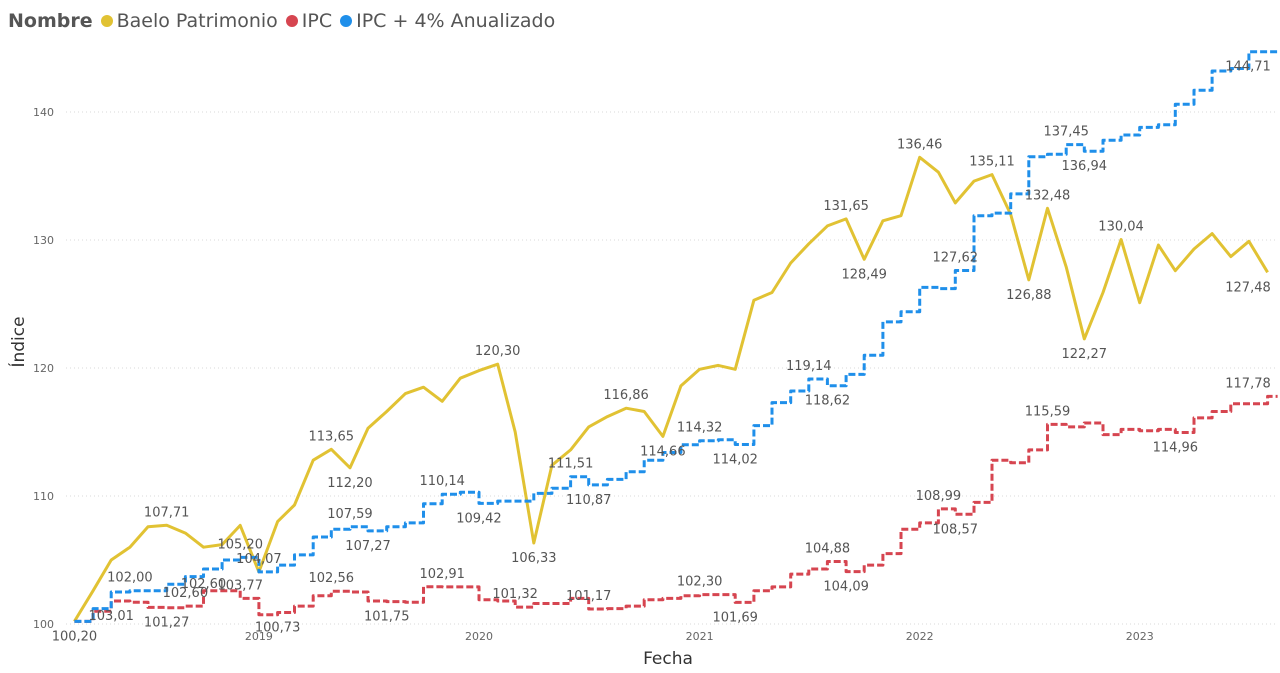 This screenshot has width=1280, height=673. I want to click on y-tick-label: 140, so click(43, 112).